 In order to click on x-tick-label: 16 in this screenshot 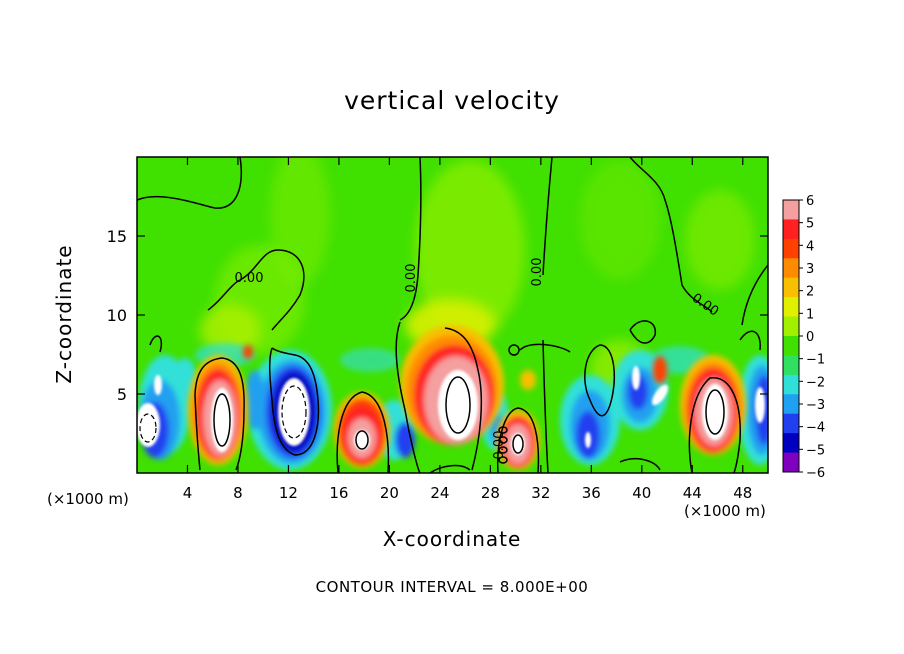, I will do `click(338, 493)`.